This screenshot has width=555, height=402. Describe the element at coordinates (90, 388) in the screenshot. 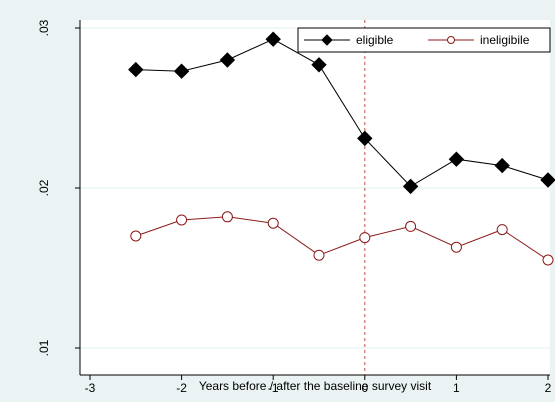

I see `x-tick-label: -3` at that location.